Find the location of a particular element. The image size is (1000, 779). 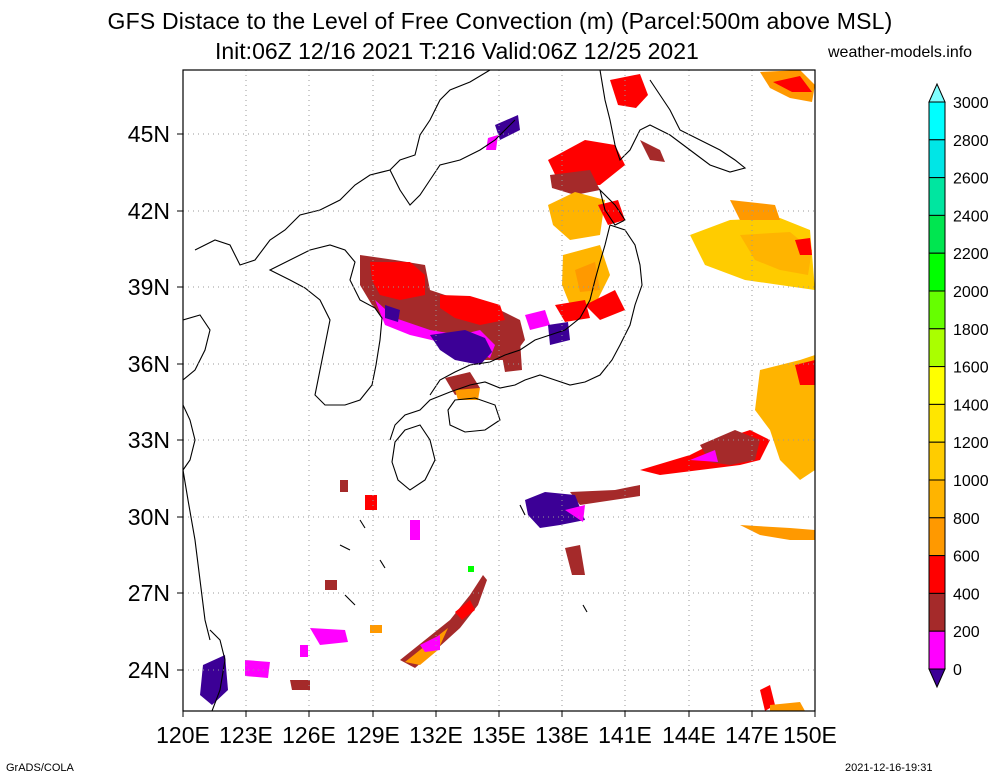

colorbar-label: 400 is located at coordinates (966, 594).